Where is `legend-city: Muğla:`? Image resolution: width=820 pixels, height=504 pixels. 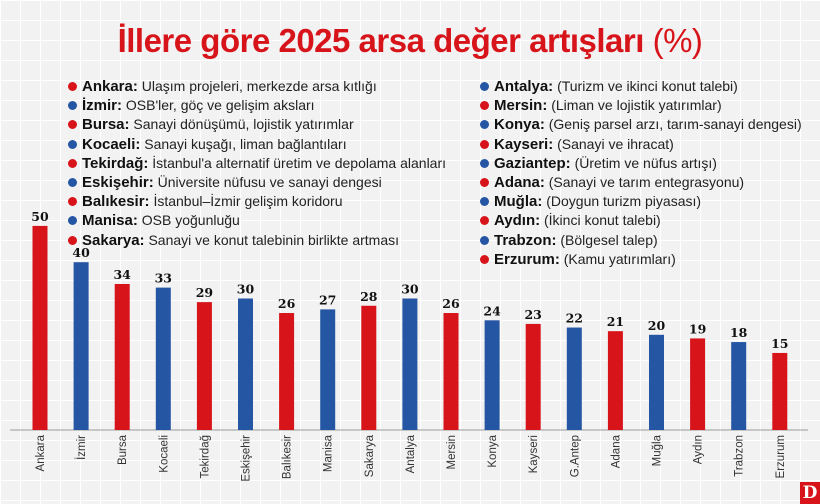
legend-city: Muğla: is located at coordinates (518, 202).